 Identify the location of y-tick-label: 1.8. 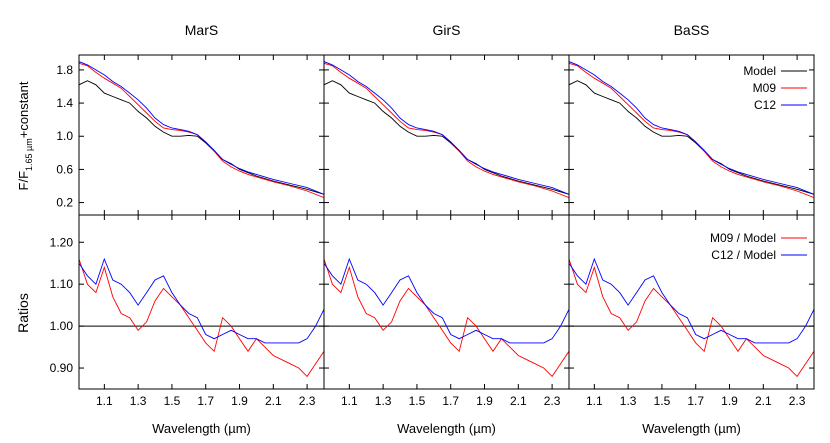
(64, 70).